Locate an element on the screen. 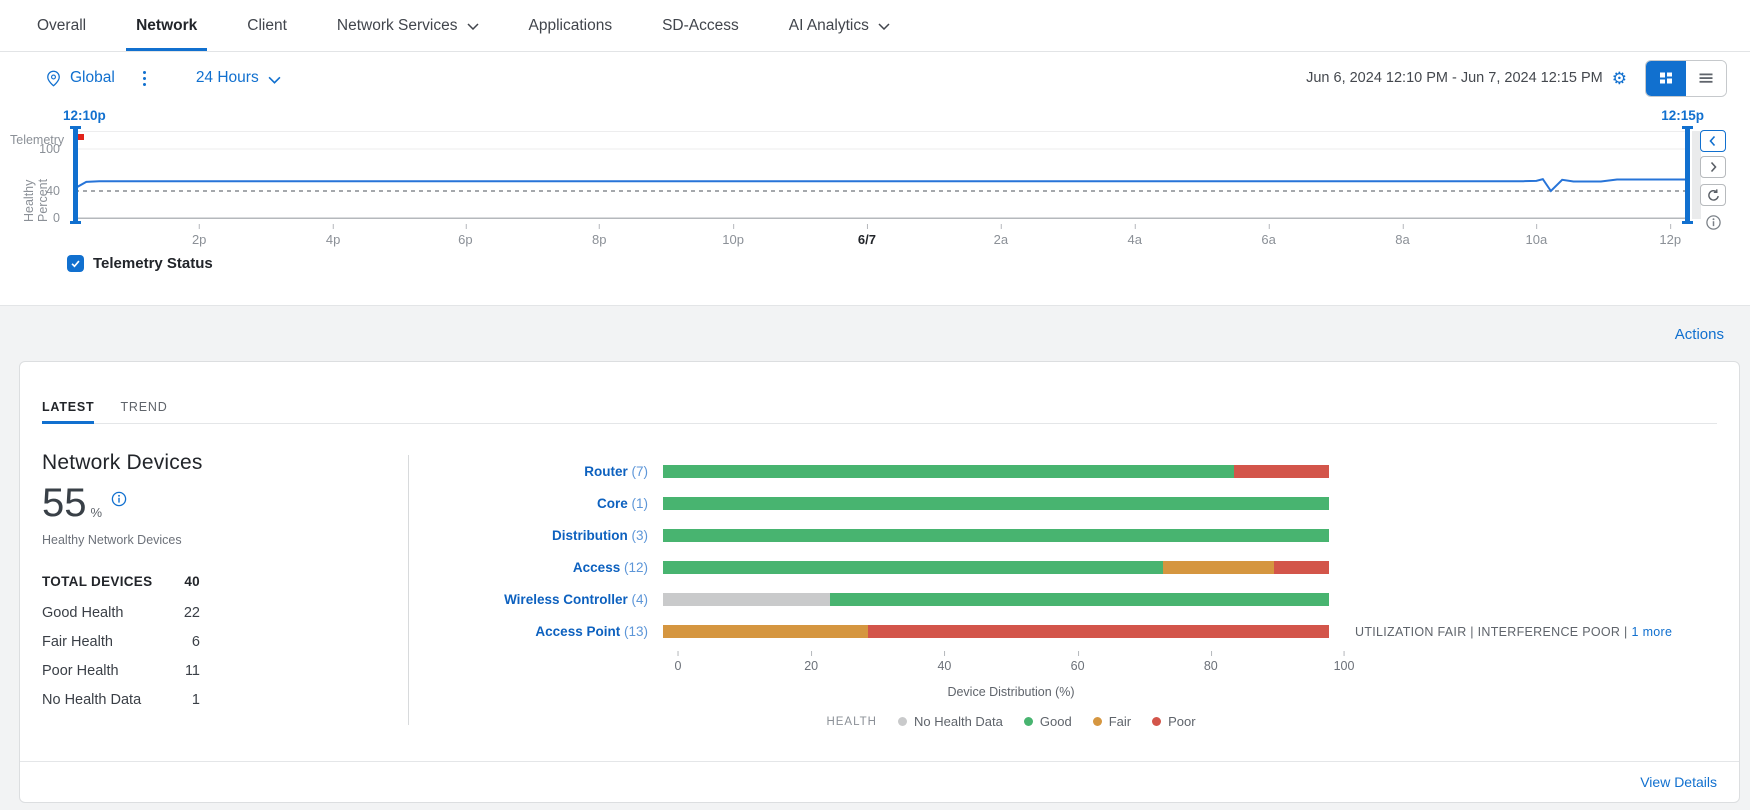 Image resolution: width=1750 pixels, height=810 pixels. card-footer: View Details is located at coordinates (879, 781).